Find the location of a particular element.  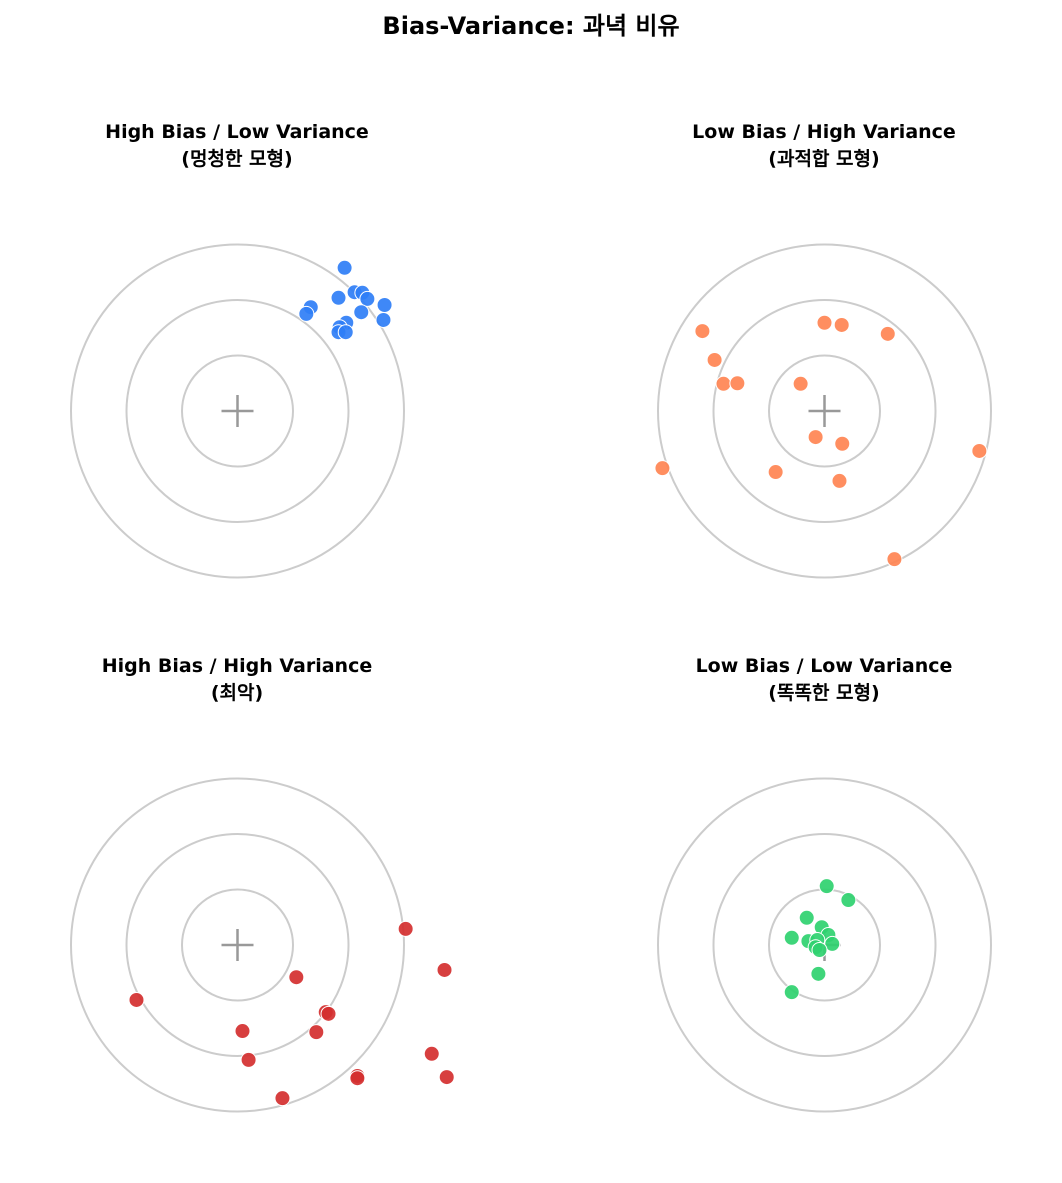

panel-title-line2: (과적합 모형) is located at coordinates (824, 159).